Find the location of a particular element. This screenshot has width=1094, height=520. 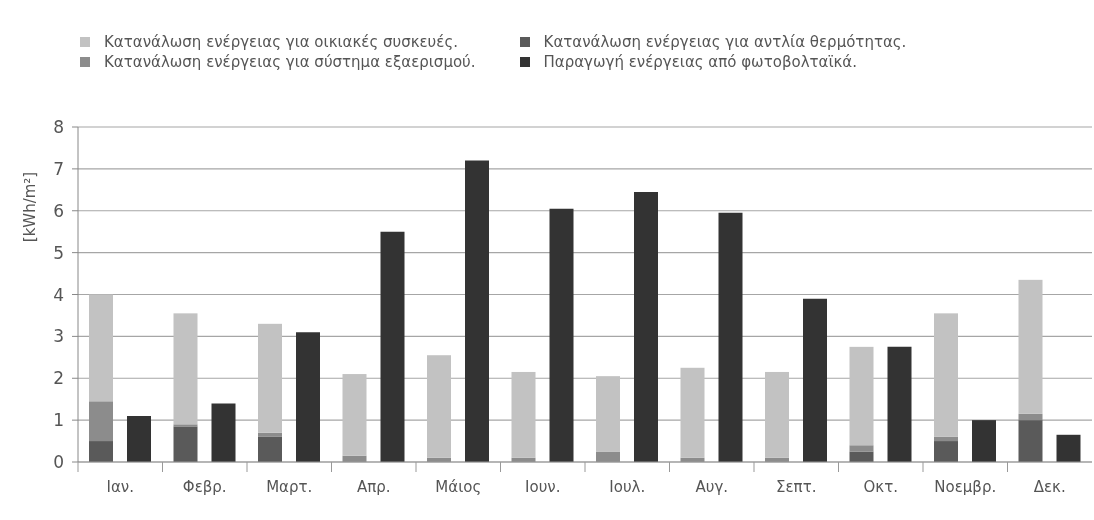

x-tick-label: Αυγ. is located at coordinates (712, 487).